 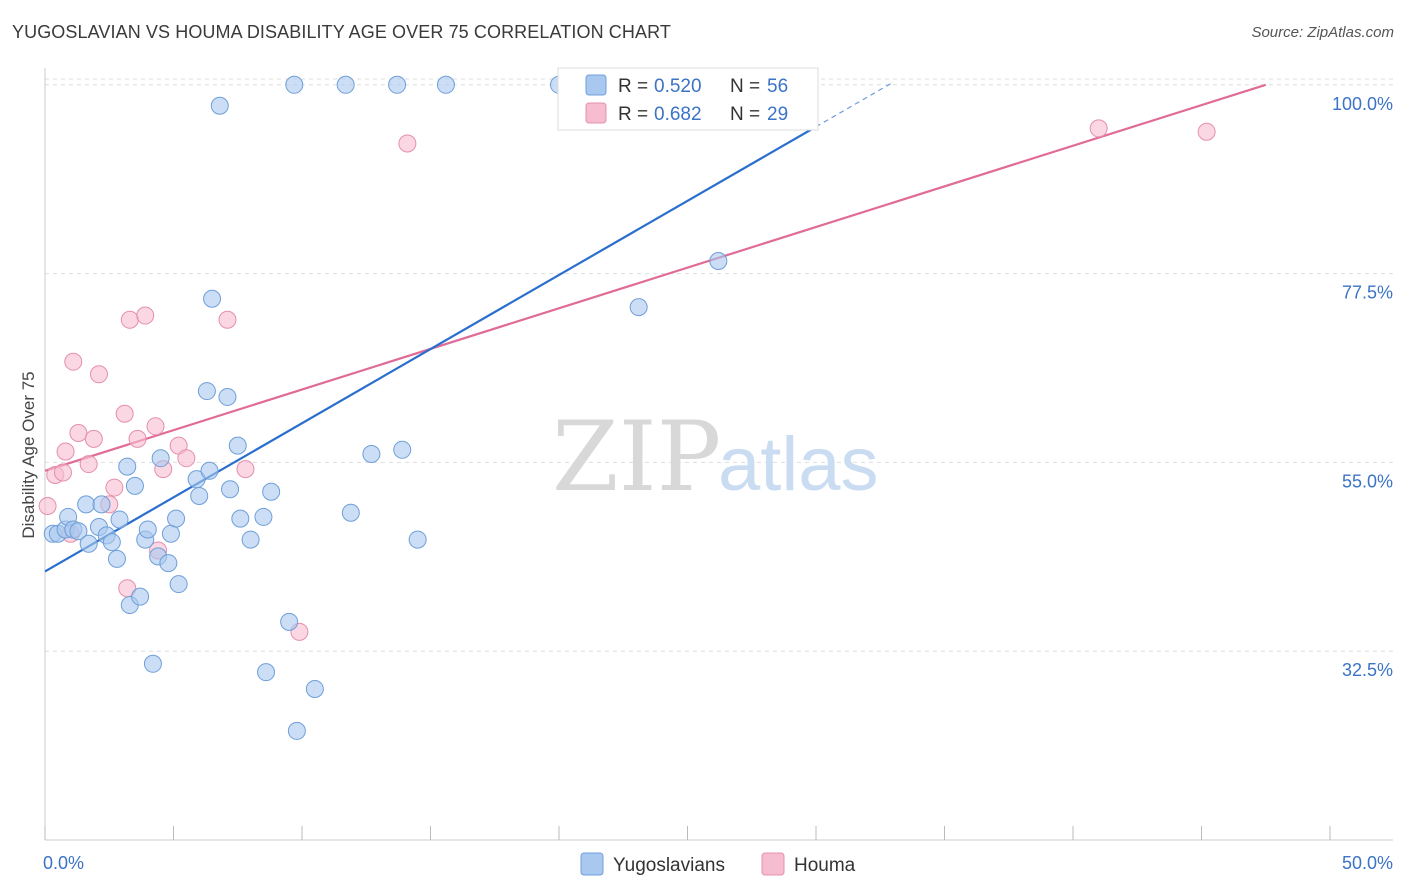 I want to click on bottom-legend: Yugoslavians Houma, so click(x=718, y=864).